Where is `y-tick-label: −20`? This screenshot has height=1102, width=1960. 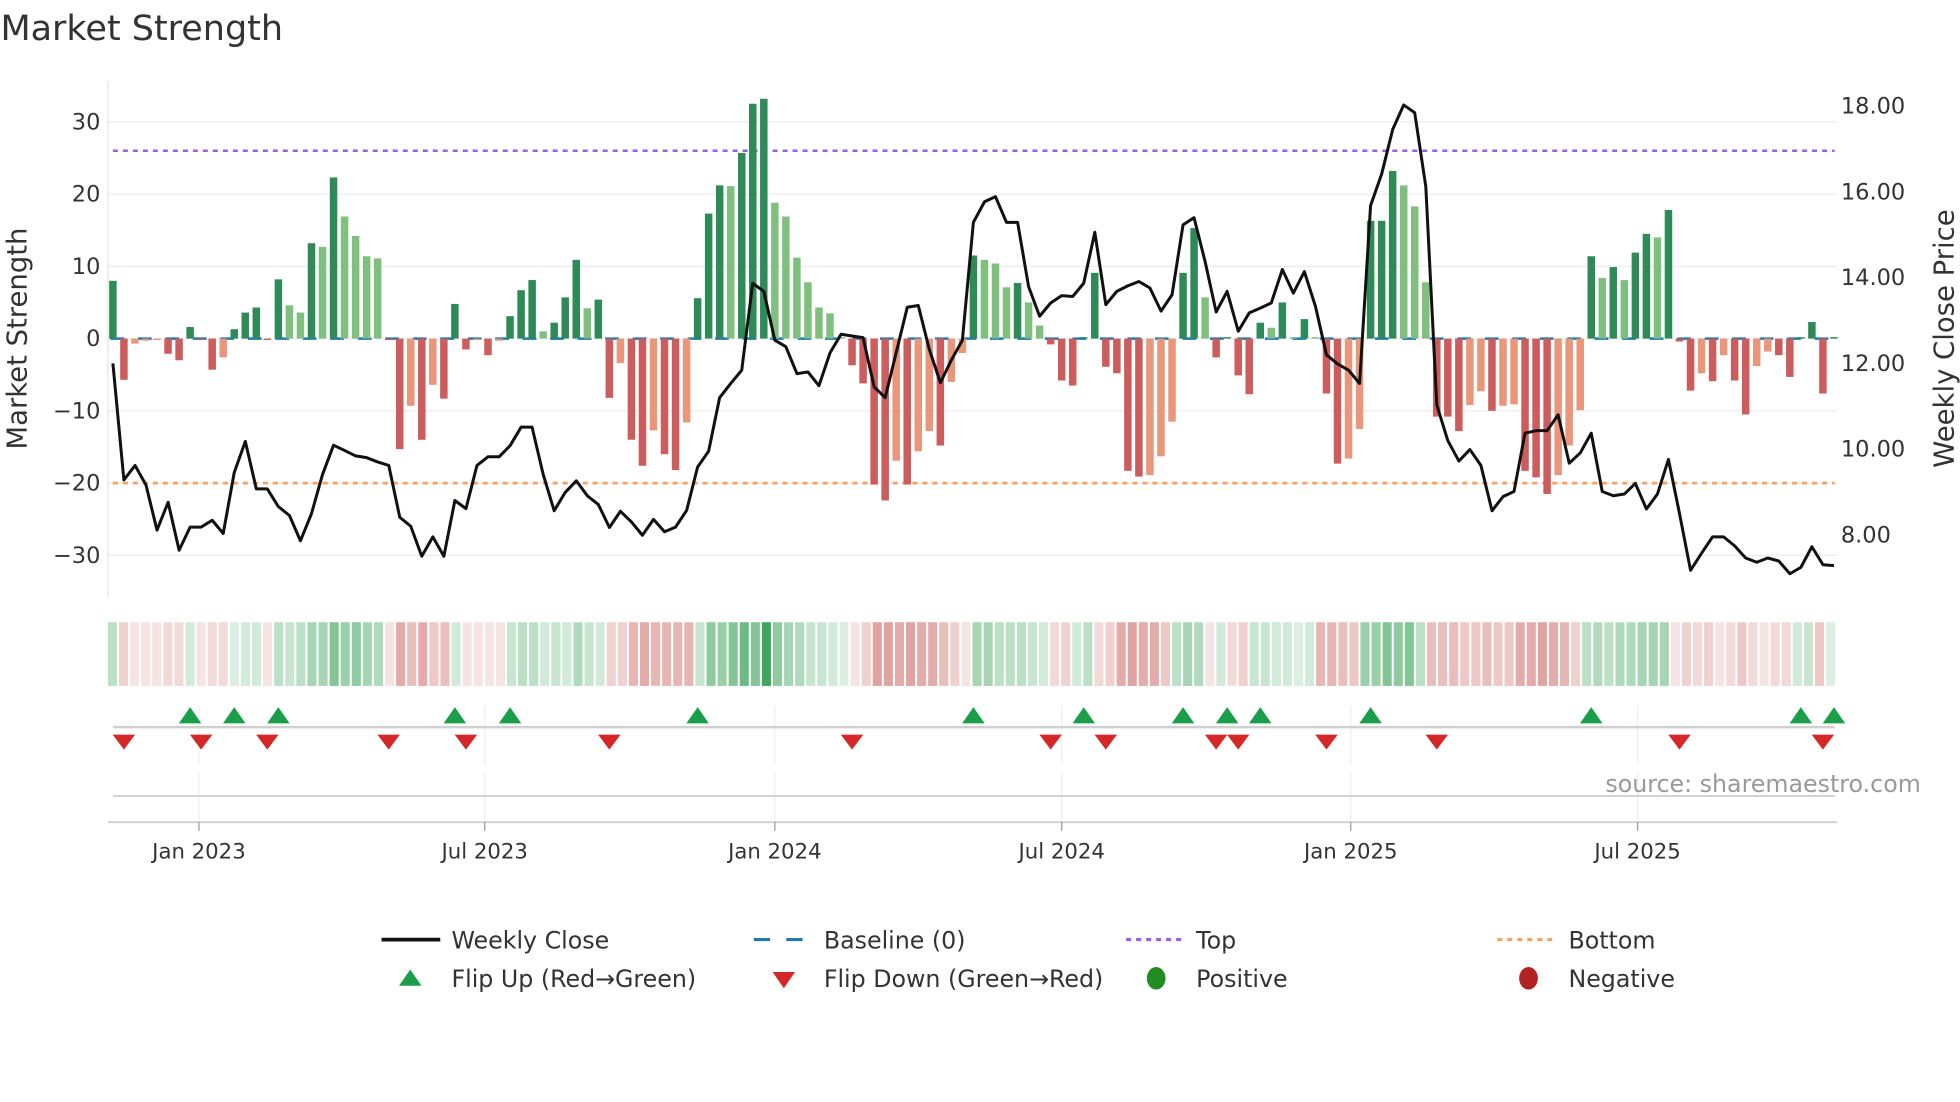
y-tick-label: −20 is located at coordinates (76, 484).